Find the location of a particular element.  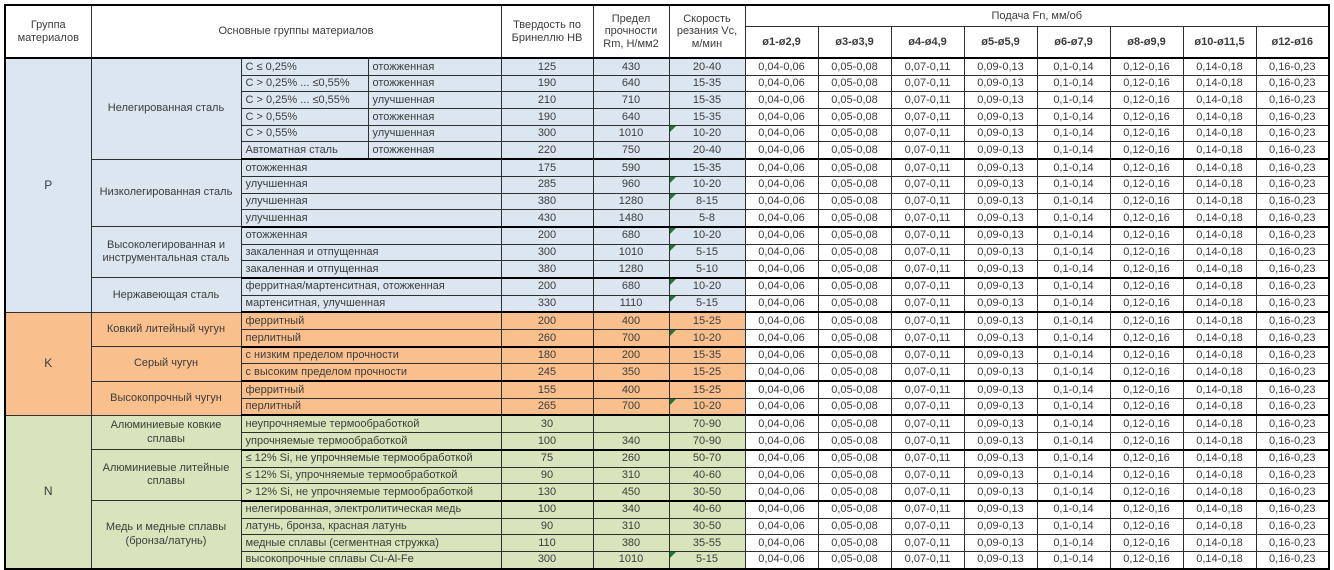

strength-cell: 340 is located at coordinates (631, 509).